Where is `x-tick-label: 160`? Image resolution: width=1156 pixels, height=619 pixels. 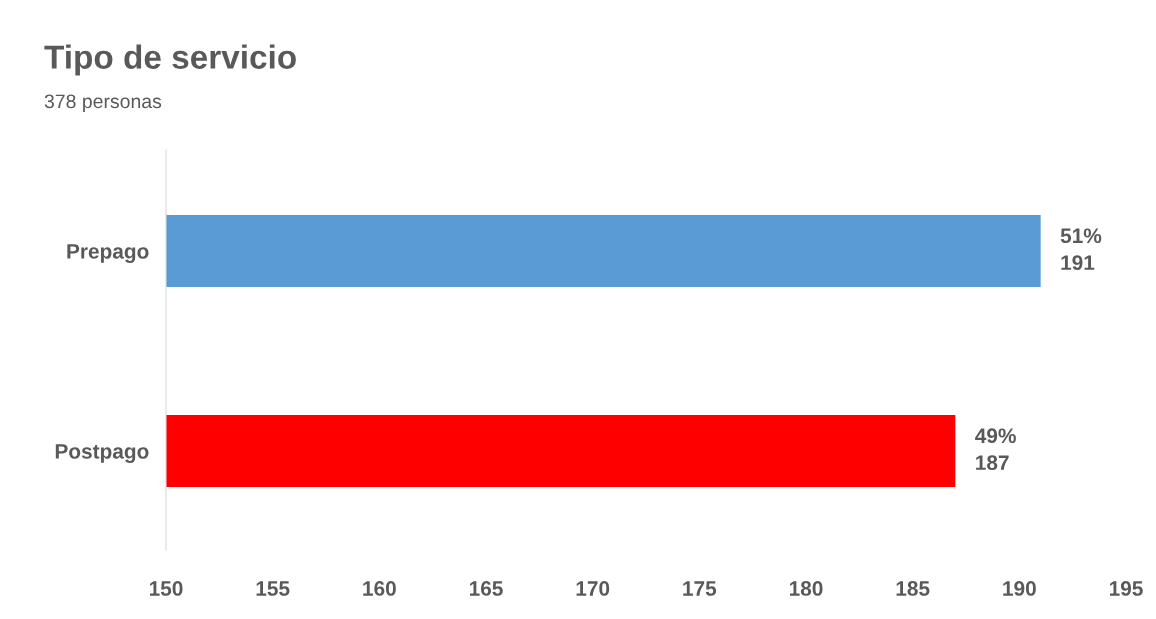 x-tick-label: 160 is located at coordinates (379, 588).